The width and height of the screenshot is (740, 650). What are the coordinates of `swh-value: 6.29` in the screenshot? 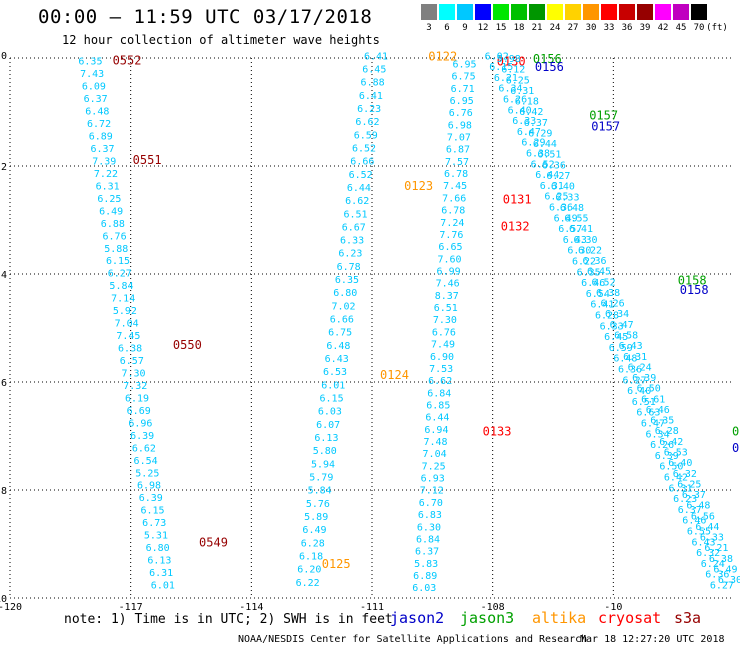 It's located at (533, 143).